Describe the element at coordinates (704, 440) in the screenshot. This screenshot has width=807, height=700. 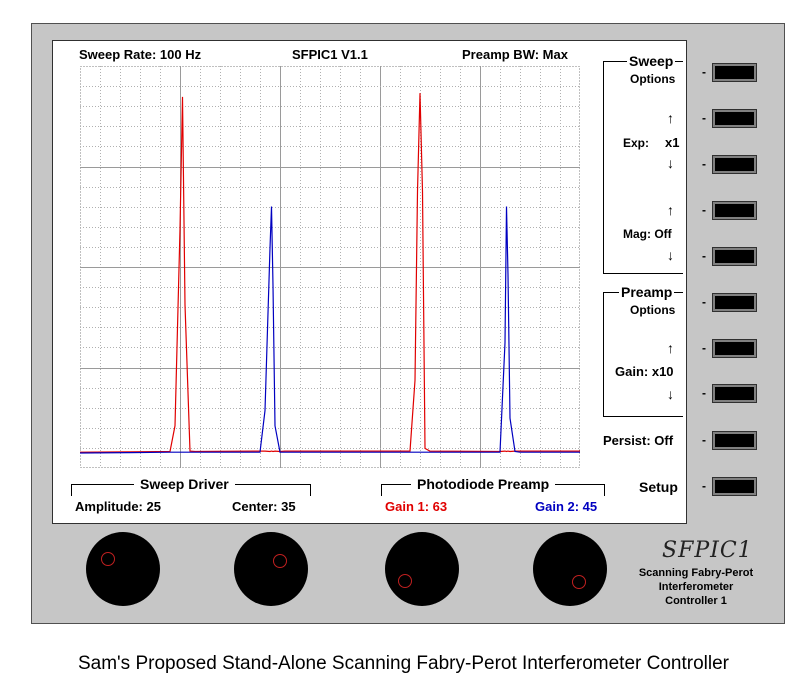
I see `softkey-9-marker: -` at that location.